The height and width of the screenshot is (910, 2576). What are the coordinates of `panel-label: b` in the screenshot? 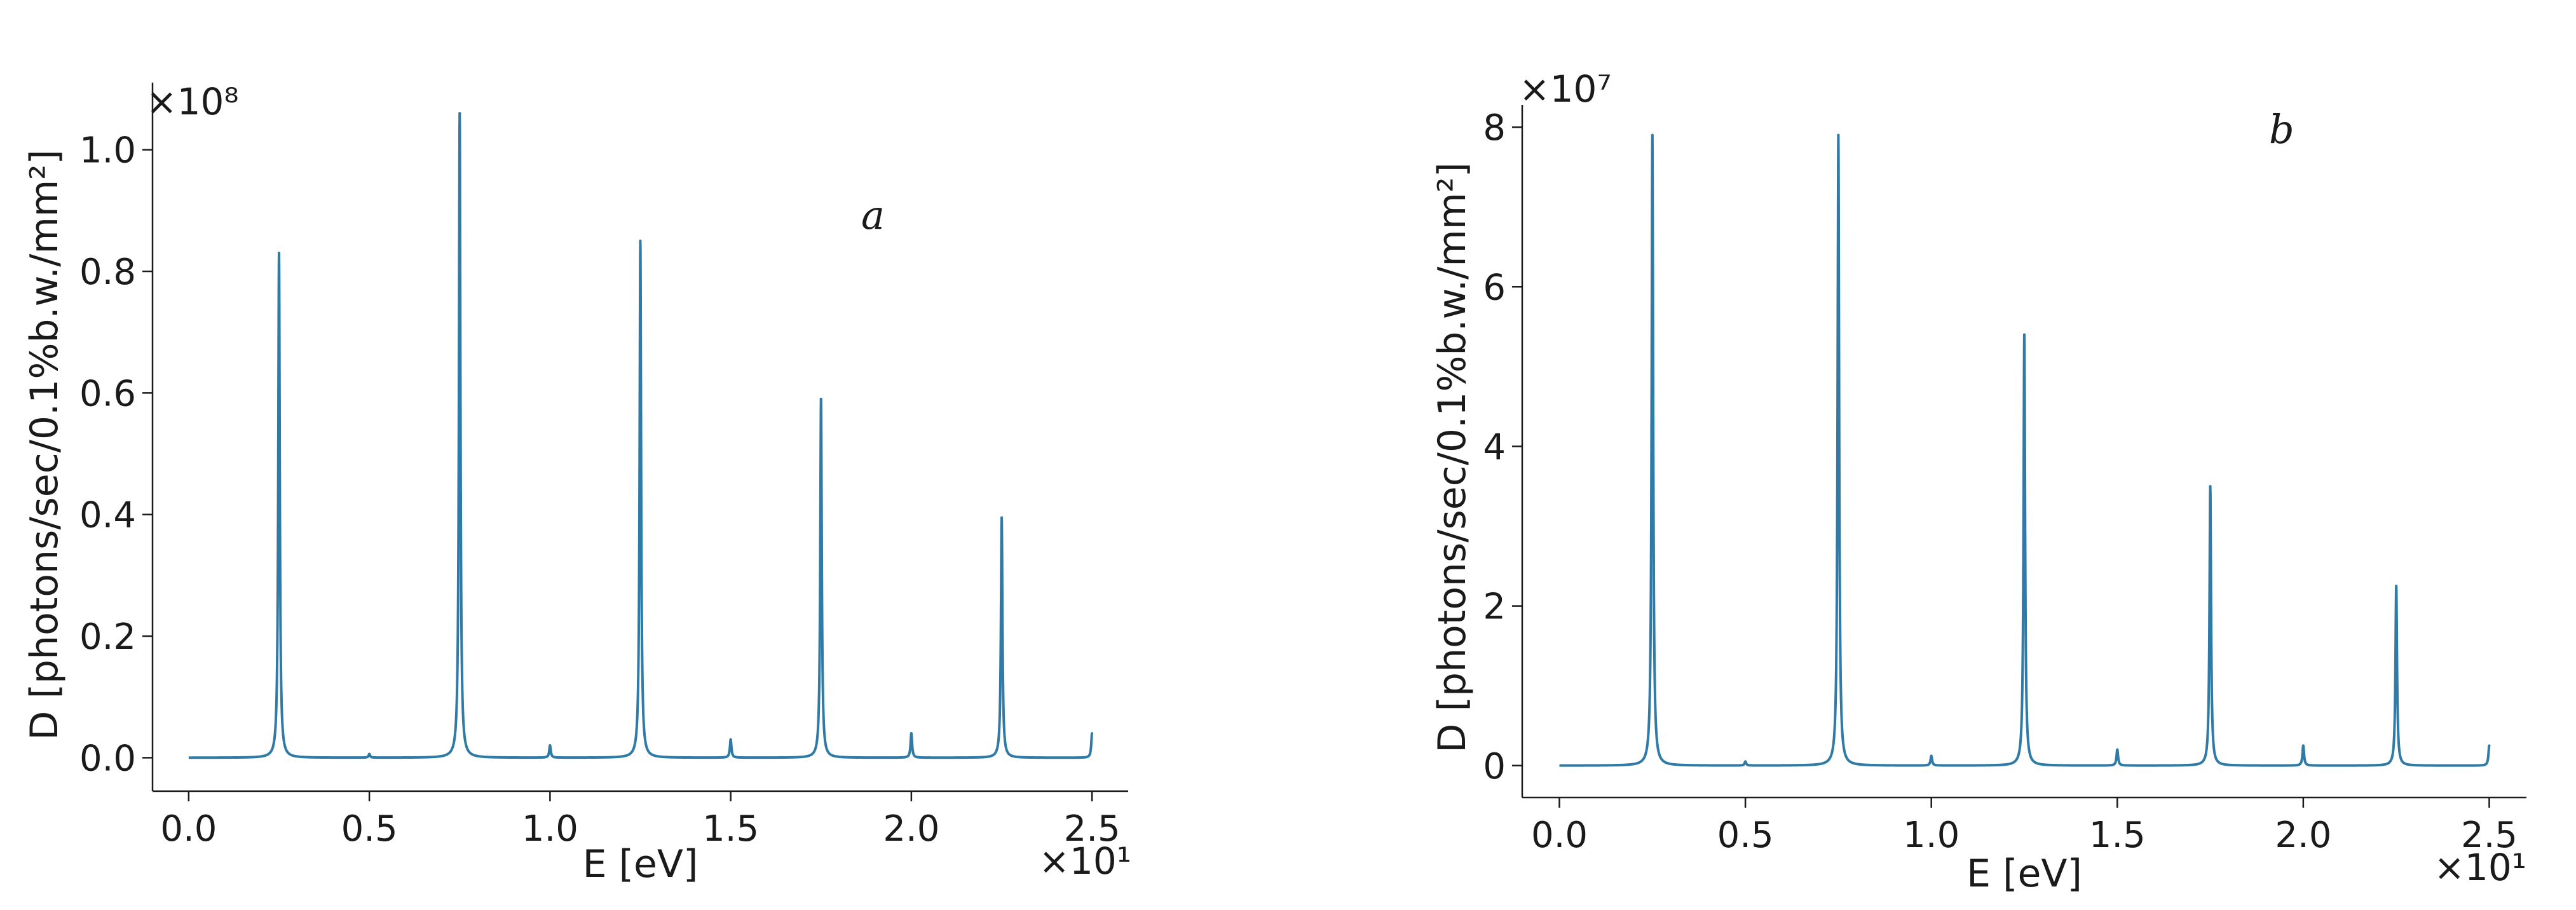 It's located at (2281, 129).